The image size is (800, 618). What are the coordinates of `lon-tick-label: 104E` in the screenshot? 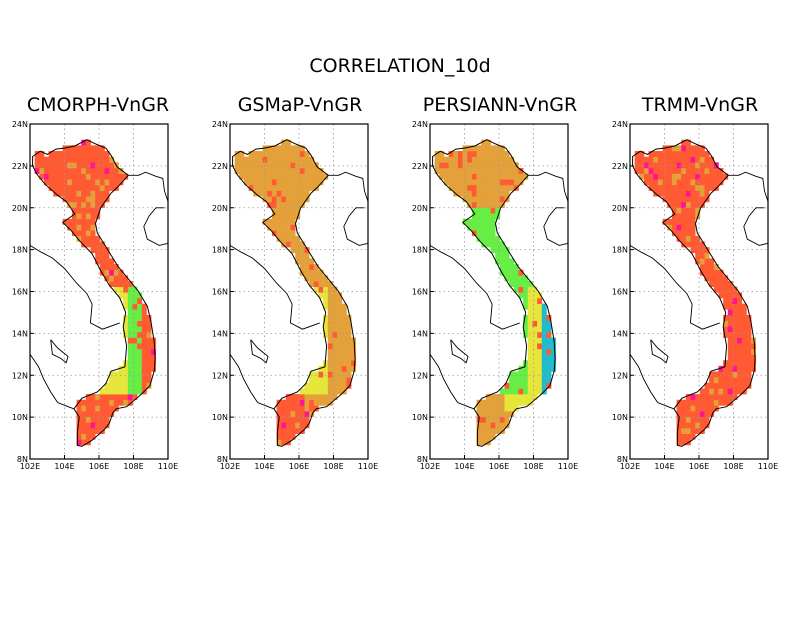 It's located at (664, 466).